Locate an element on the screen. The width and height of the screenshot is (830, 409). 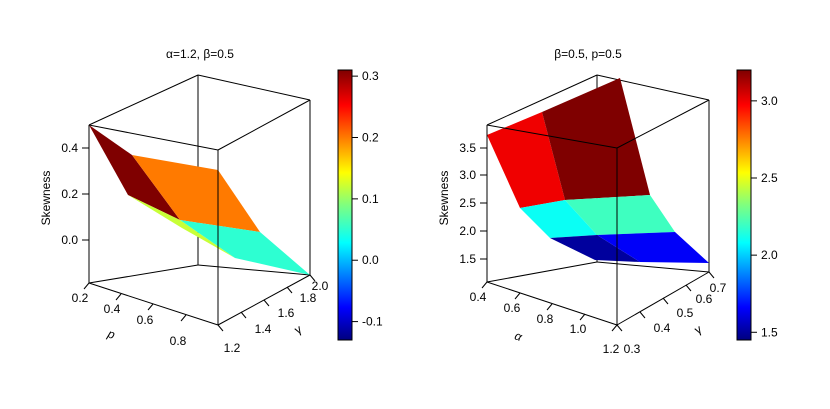
colorbar-tick-label: 3.0 is located at coordinates (769, 101).